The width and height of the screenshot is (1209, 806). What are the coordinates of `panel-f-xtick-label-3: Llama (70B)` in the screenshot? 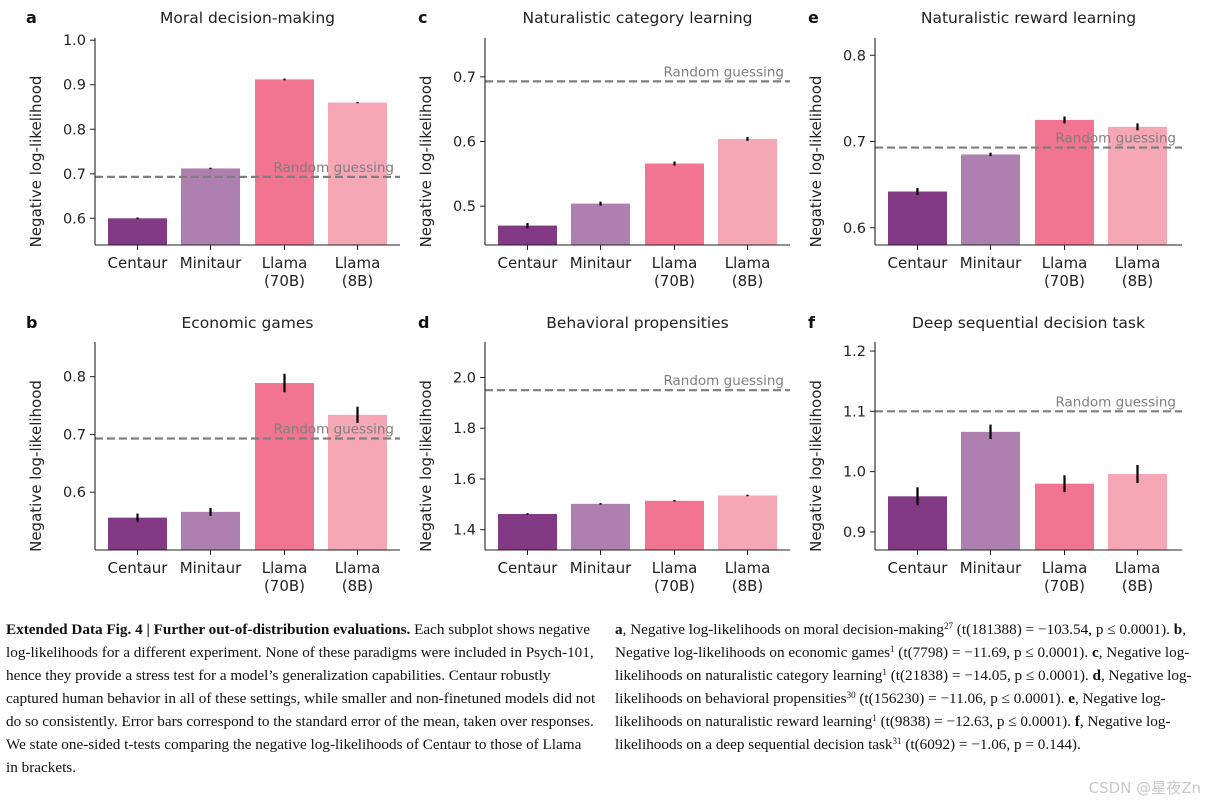 It's located at (1065, 577).